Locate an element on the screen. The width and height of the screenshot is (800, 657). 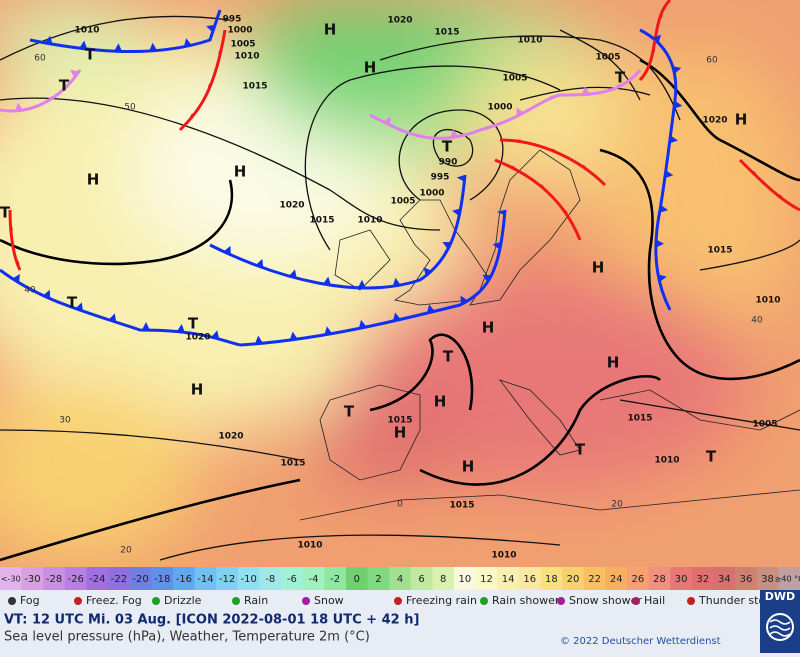
latitude-label: 0 is located at coordinates (400, 505).